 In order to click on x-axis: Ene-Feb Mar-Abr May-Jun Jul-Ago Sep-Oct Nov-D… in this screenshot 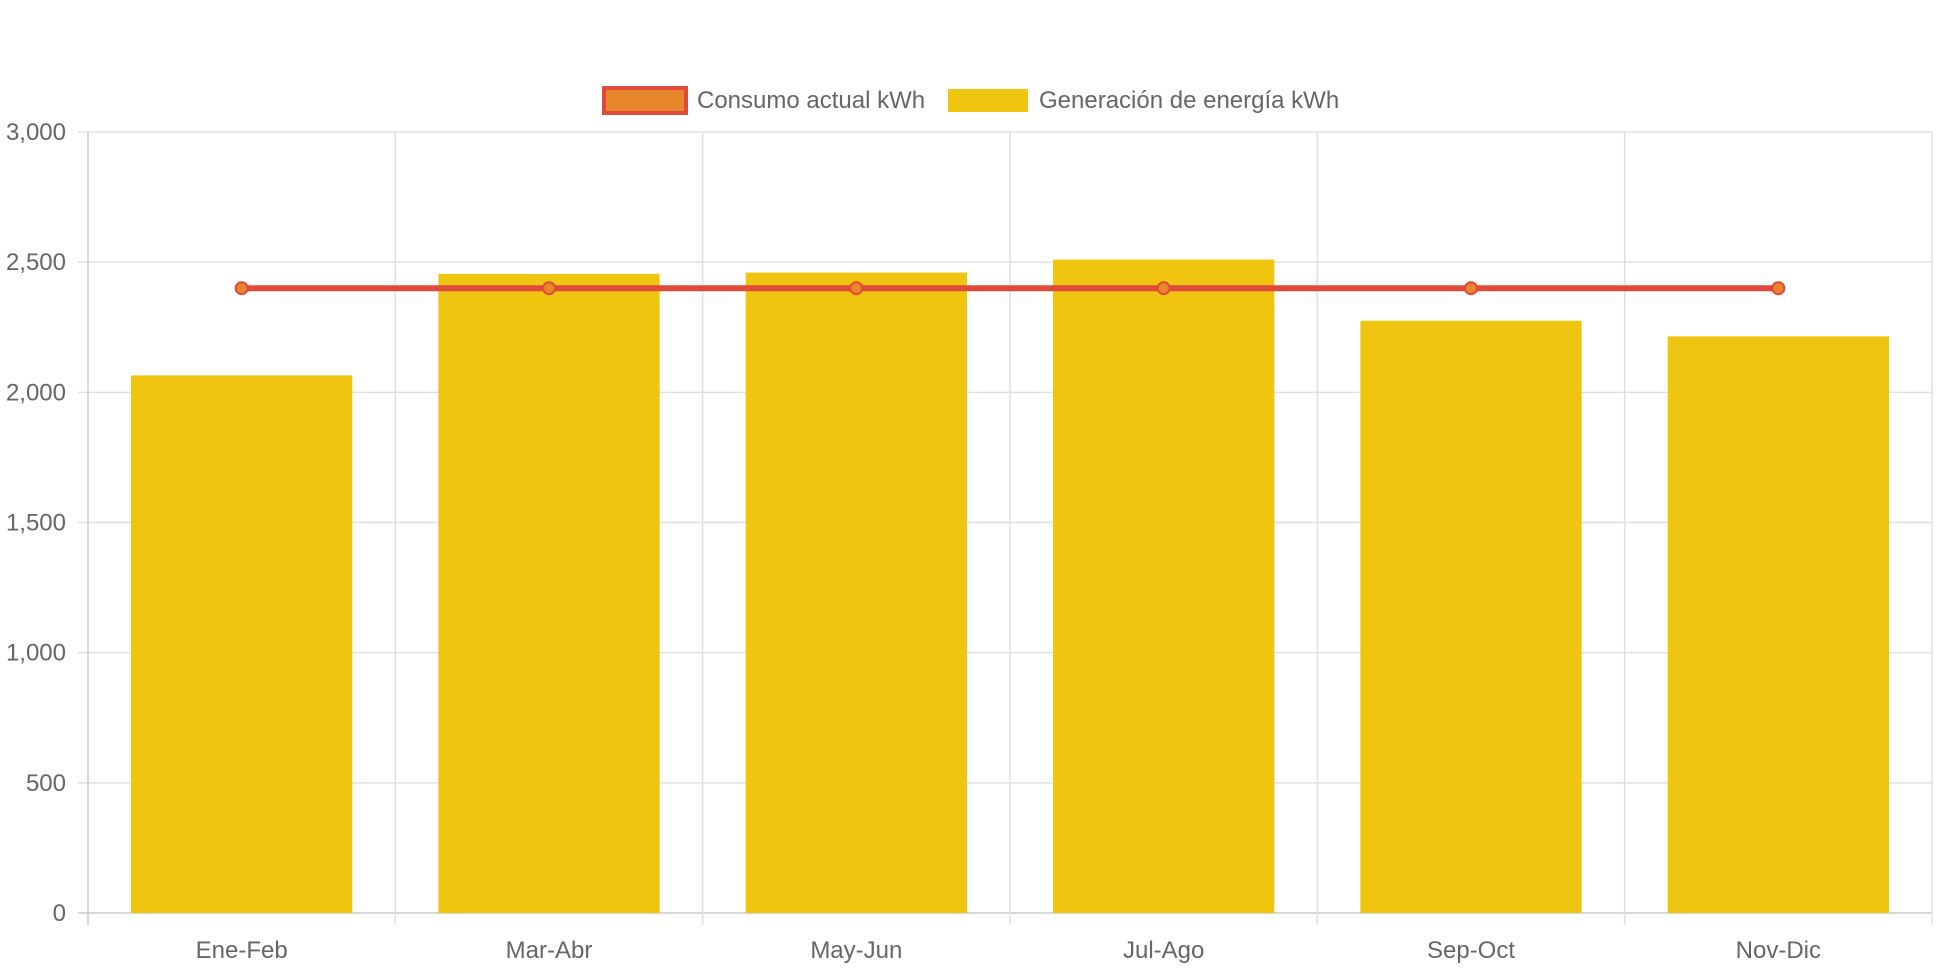, I will do `click(1008, 950)`.